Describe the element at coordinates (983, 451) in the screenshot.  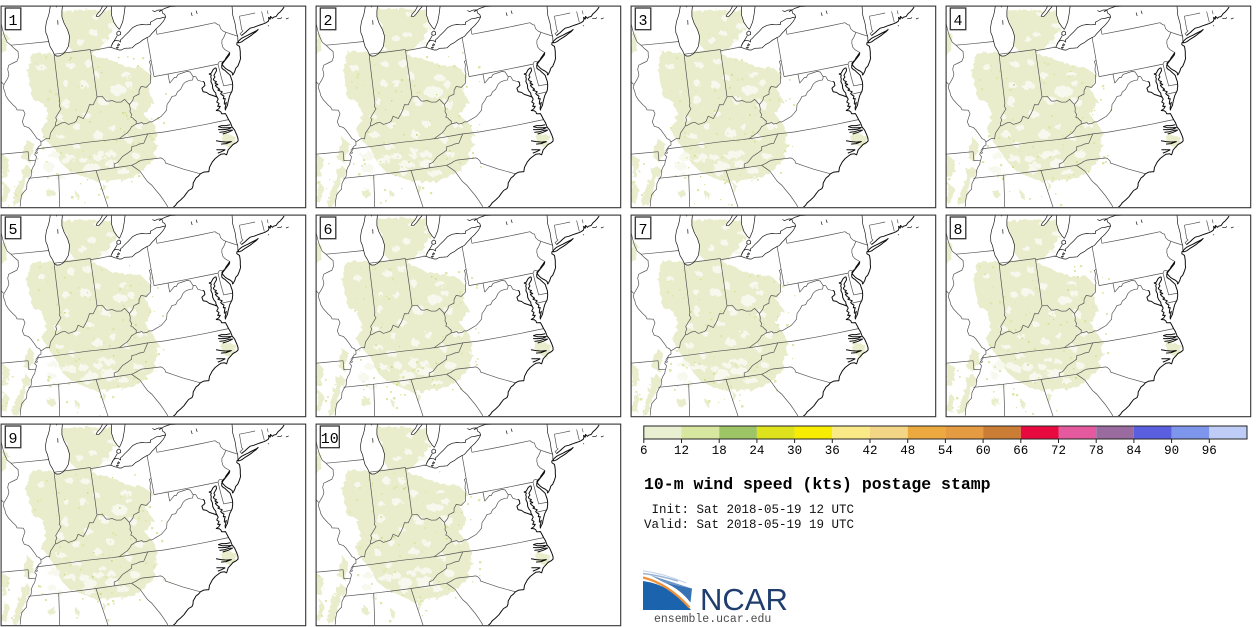
I see `svg-text: 60` at that location.